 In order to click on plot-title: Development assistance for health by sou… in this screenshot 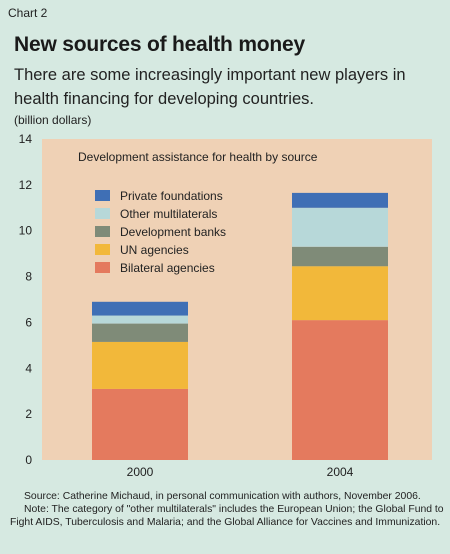, I will do `click(198, 157)`.